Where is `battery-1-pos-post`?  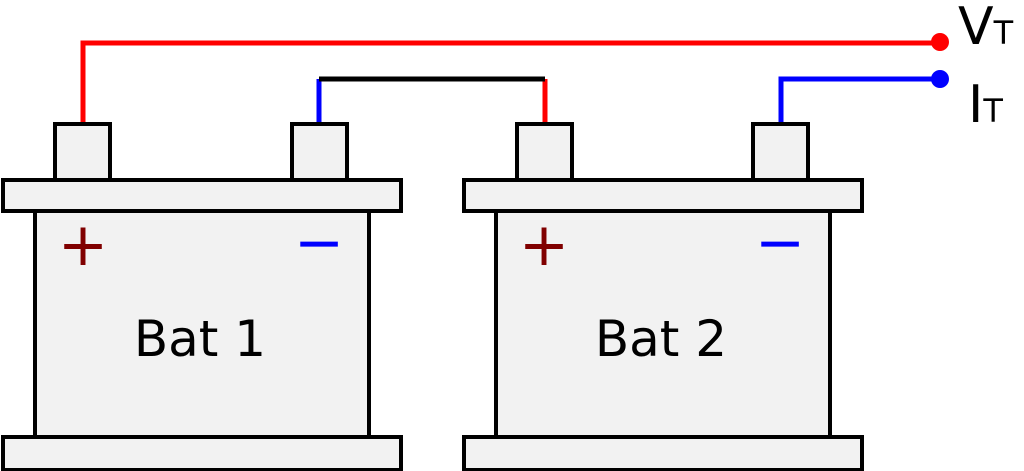
battery-1-pos-post is located at coordinates (82, 152).